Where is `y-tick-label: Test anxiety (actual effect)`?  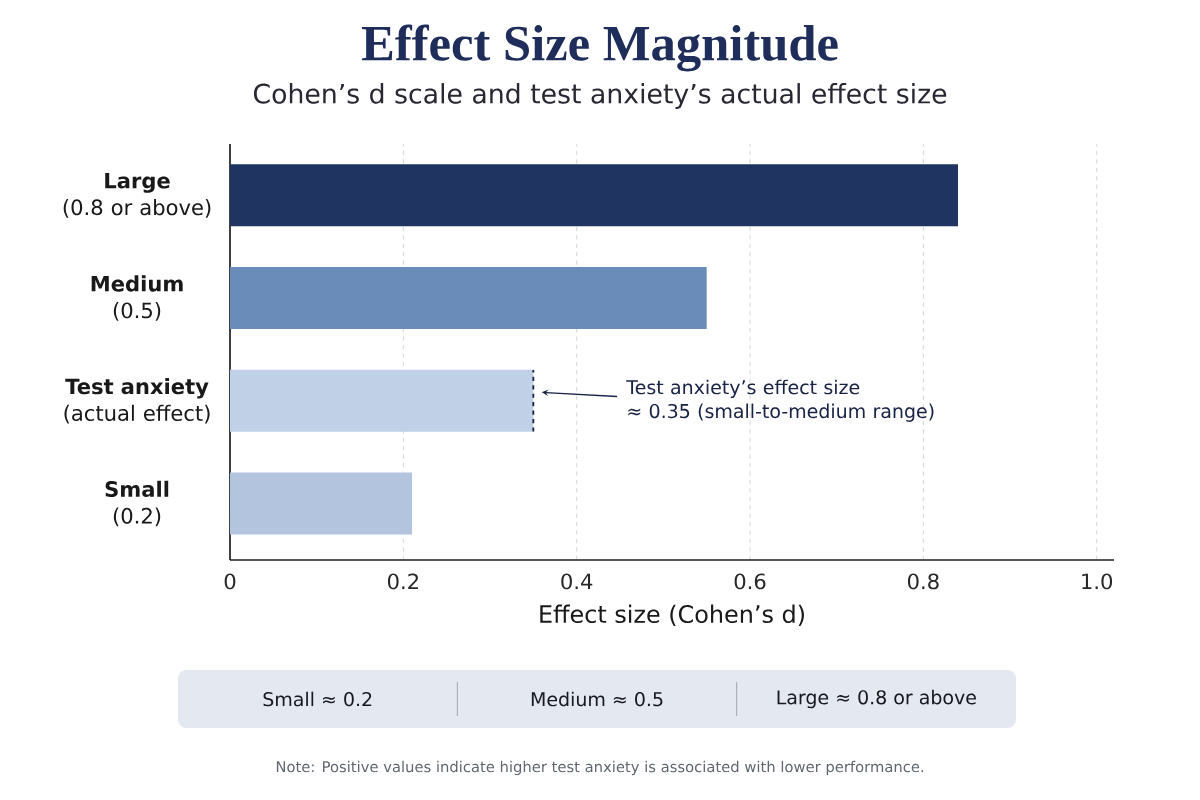
y-tick-label: Test anxiety (actual effect) is located at coordinates (137, 401).